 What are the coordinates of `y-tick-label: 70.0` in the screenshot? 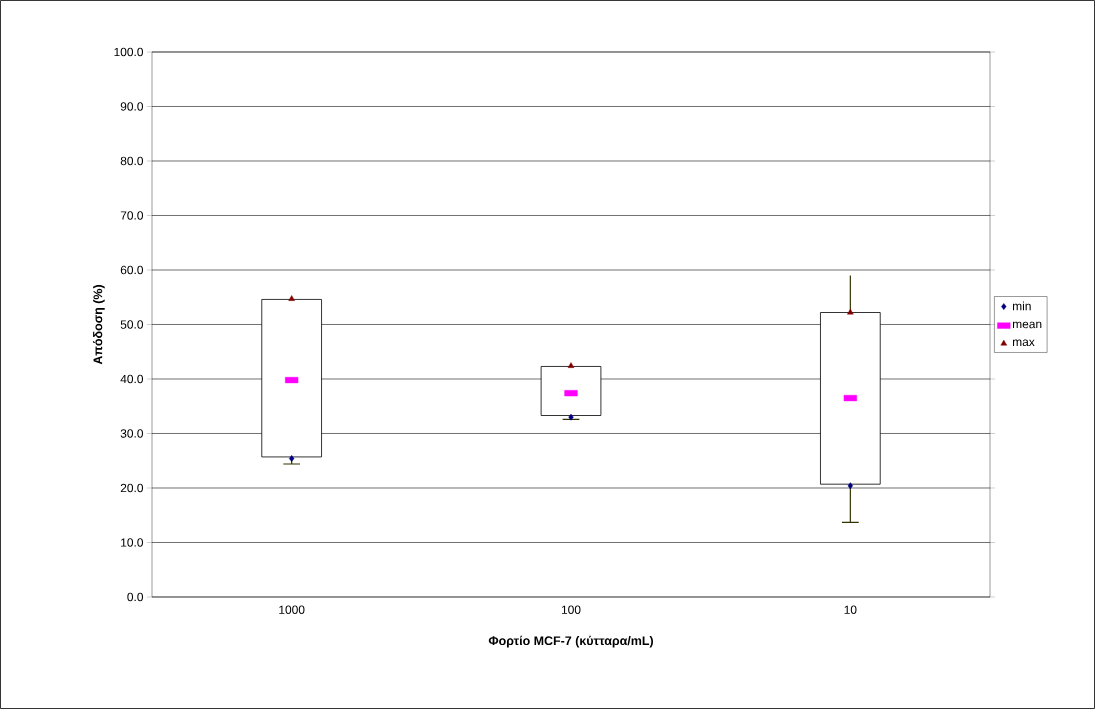 It's located at (132, 215).